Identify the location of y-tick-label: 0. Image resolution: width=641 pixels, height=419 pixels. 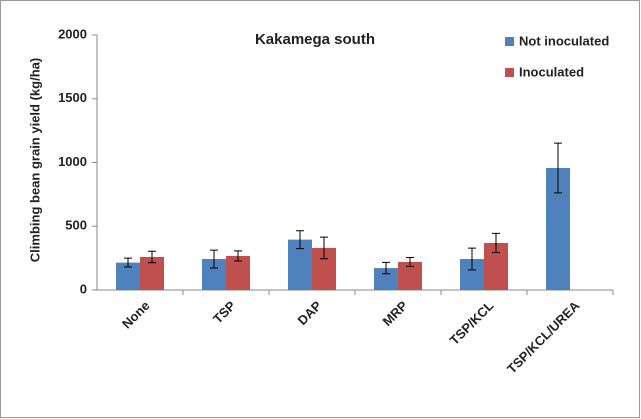
(83, 288).